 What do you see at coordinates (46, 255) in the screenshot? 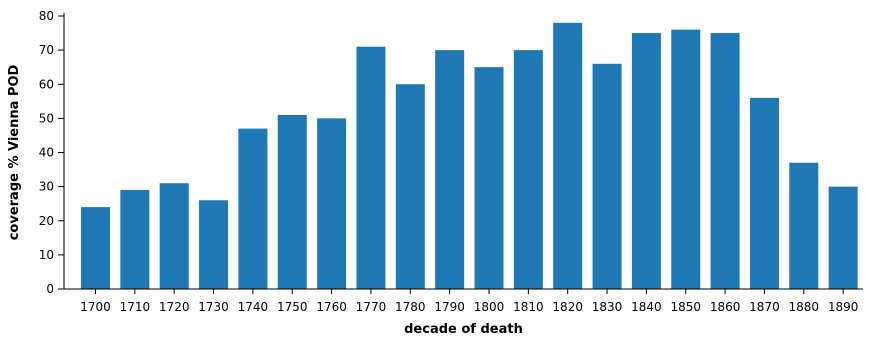
I see `y-tick-label-10: 10` at bounding box center [46, 255].